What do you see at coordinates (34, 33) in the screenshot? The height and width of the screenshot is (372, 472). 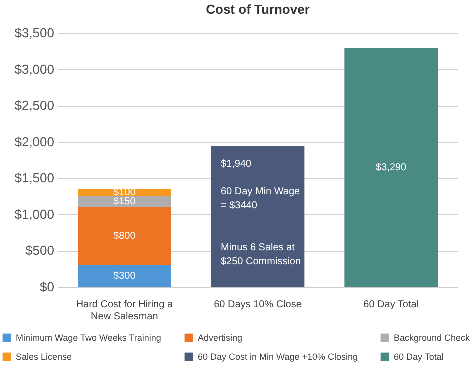 I see `y-tick-label: $3,500` at bounding box center [34, 33].